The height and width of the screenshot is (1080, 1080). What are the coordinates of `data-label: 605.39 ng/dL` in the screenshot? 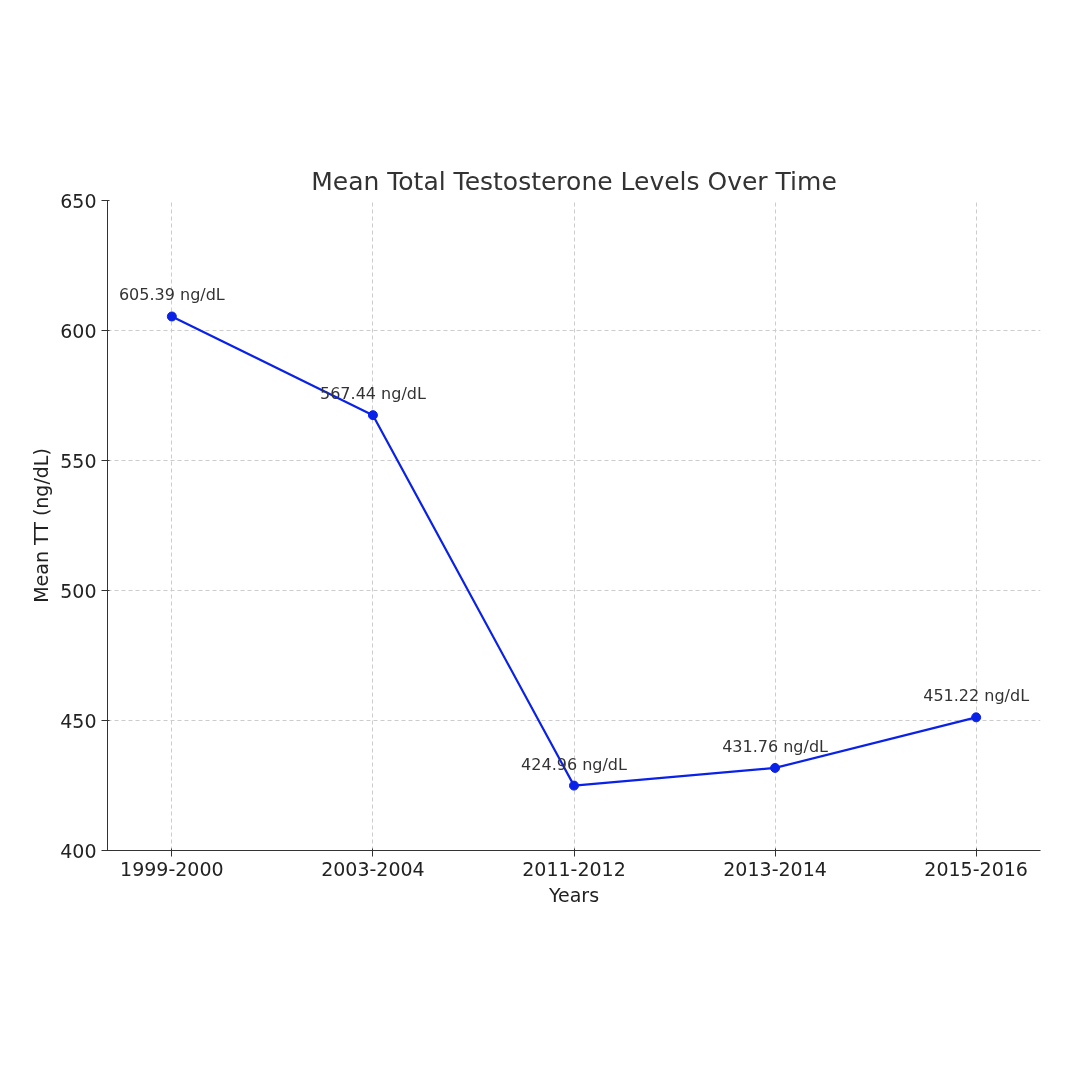 It's located at (171, 295).